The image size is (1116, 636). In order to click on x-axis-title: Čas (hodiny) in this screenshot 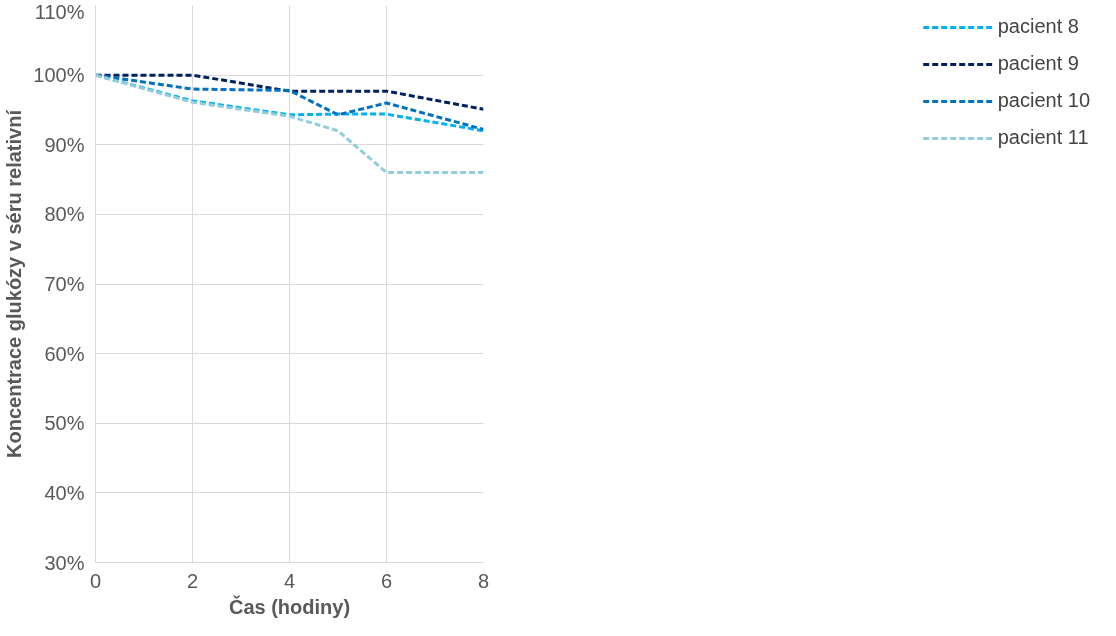, I will do `click(289, 606)`.